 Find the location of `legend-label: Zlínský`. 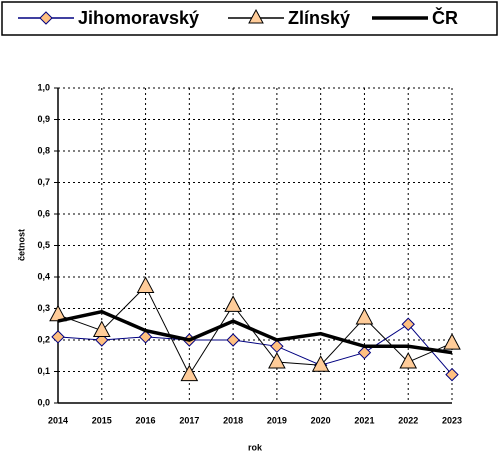

legend-label: Zlínský is located at coordinates (319, 18).